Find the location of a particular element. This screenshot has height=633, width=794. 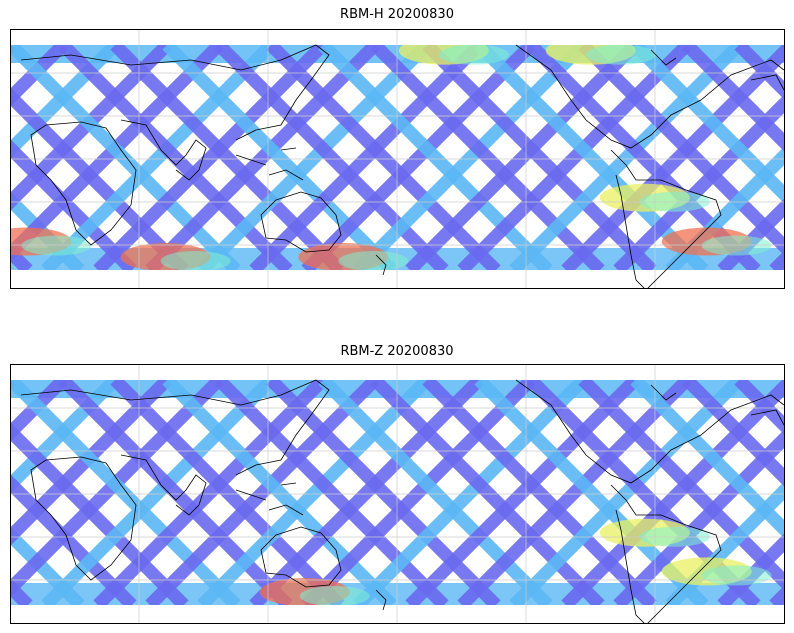

panel-title-bottom: RBM-Z 20200830 is located at coordinates (397, 351).